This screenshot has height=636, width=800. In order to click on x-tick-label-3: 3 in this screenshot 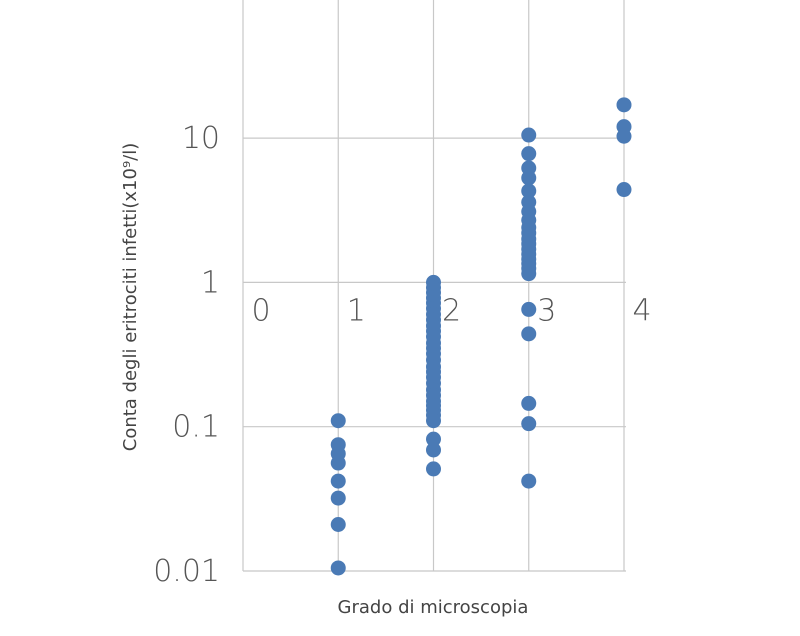, I will do `click(546, 310)`.